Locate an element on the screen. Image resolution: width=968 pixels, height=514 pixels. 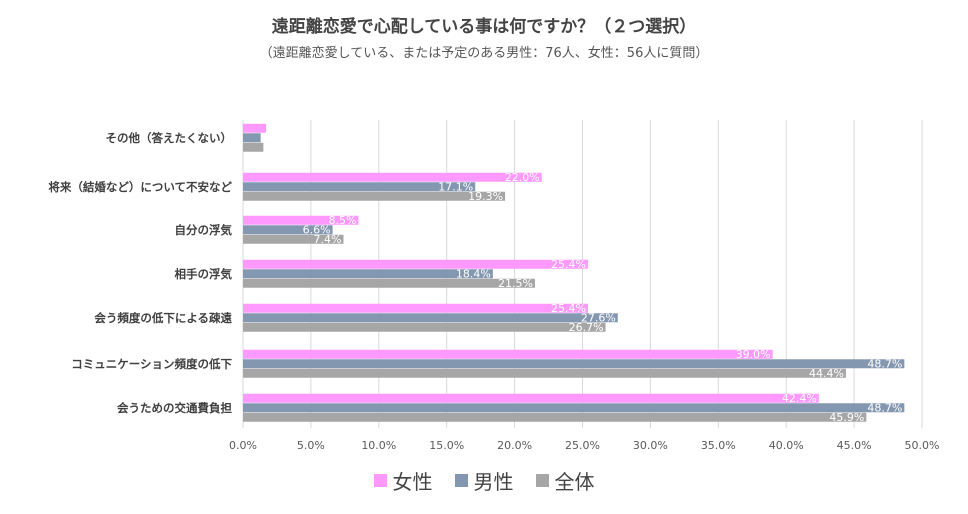
data-label: 42.4% is located at coordinates (799, 398).